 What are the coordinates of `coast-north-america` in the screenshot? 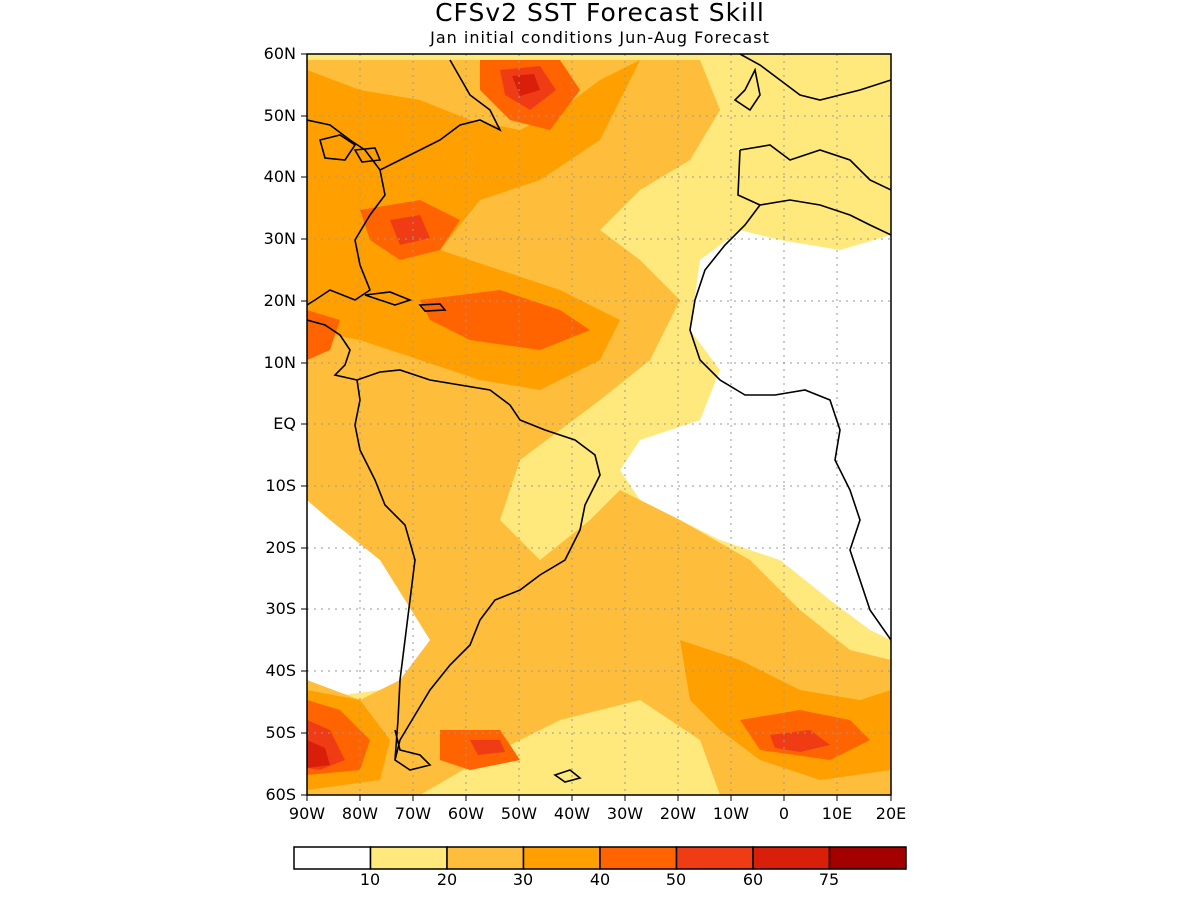 It's located at (404, 182).